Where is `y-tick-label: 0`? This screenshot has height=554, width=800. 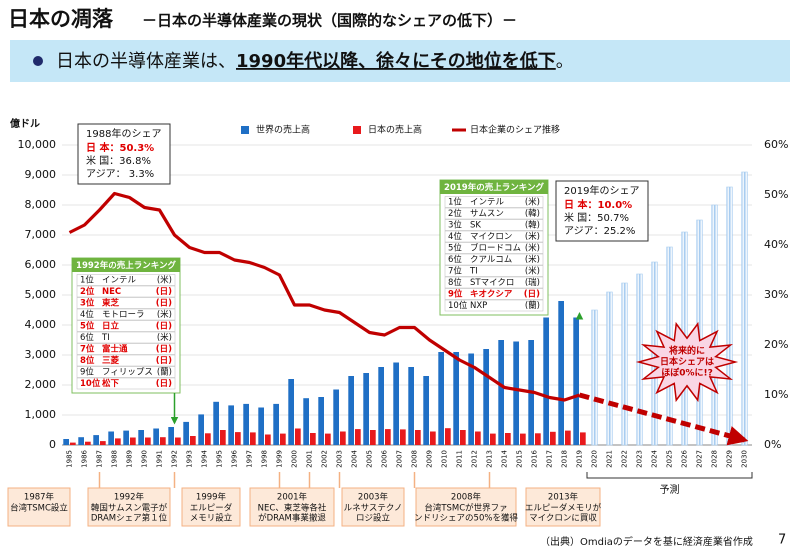 y-tick-label: 0 is located at coordinates (52, 444).